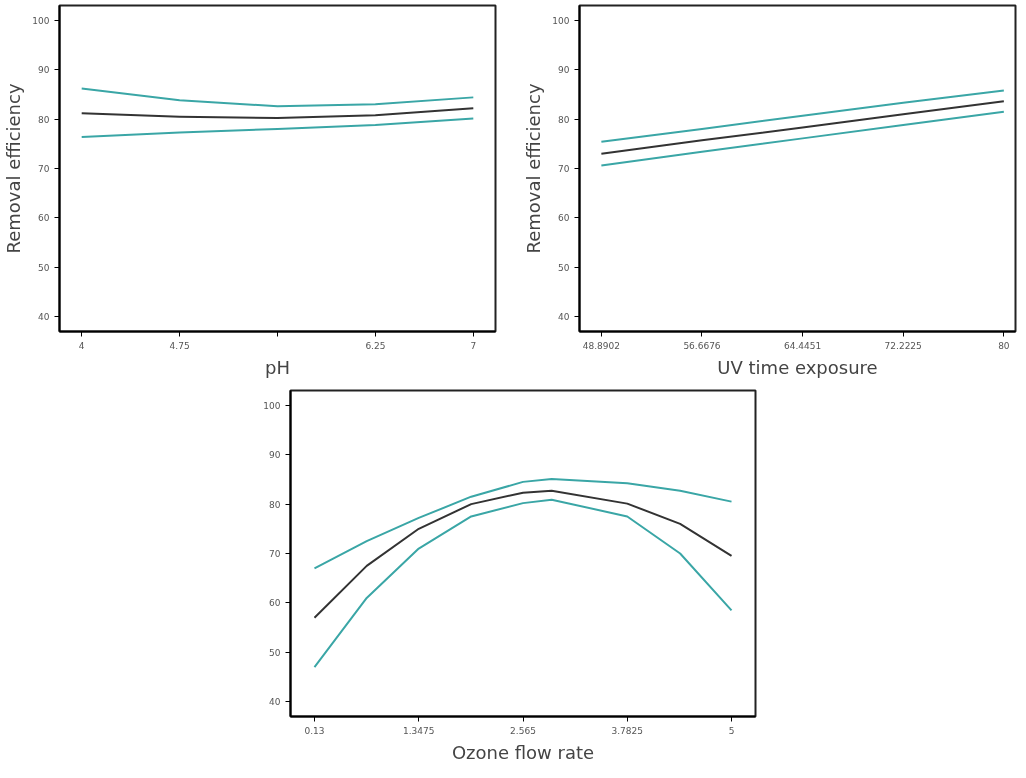 The height and width of the screenshot is (778, 1026). What do you see at coordinates (277, 367) in the screenshot?
I see `x-axis-title: pH` at bounding box center [277, 367].